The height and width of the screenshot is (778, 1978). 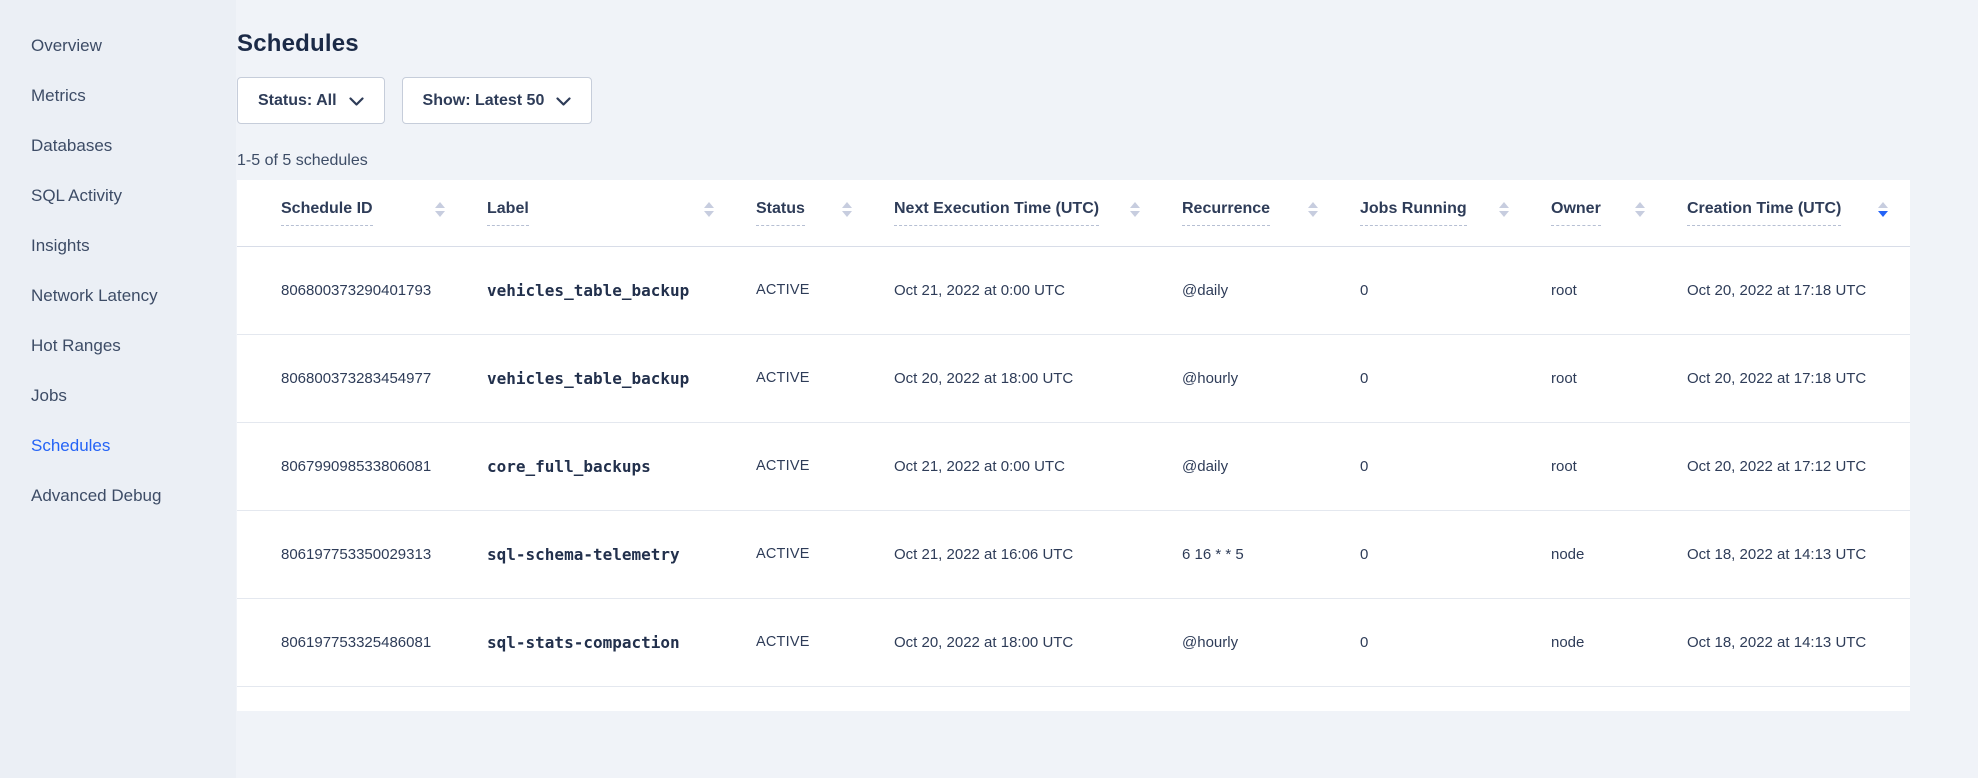 I want to click on cell-schedule-id: 806800373283454977, so click(x=362, y=378).